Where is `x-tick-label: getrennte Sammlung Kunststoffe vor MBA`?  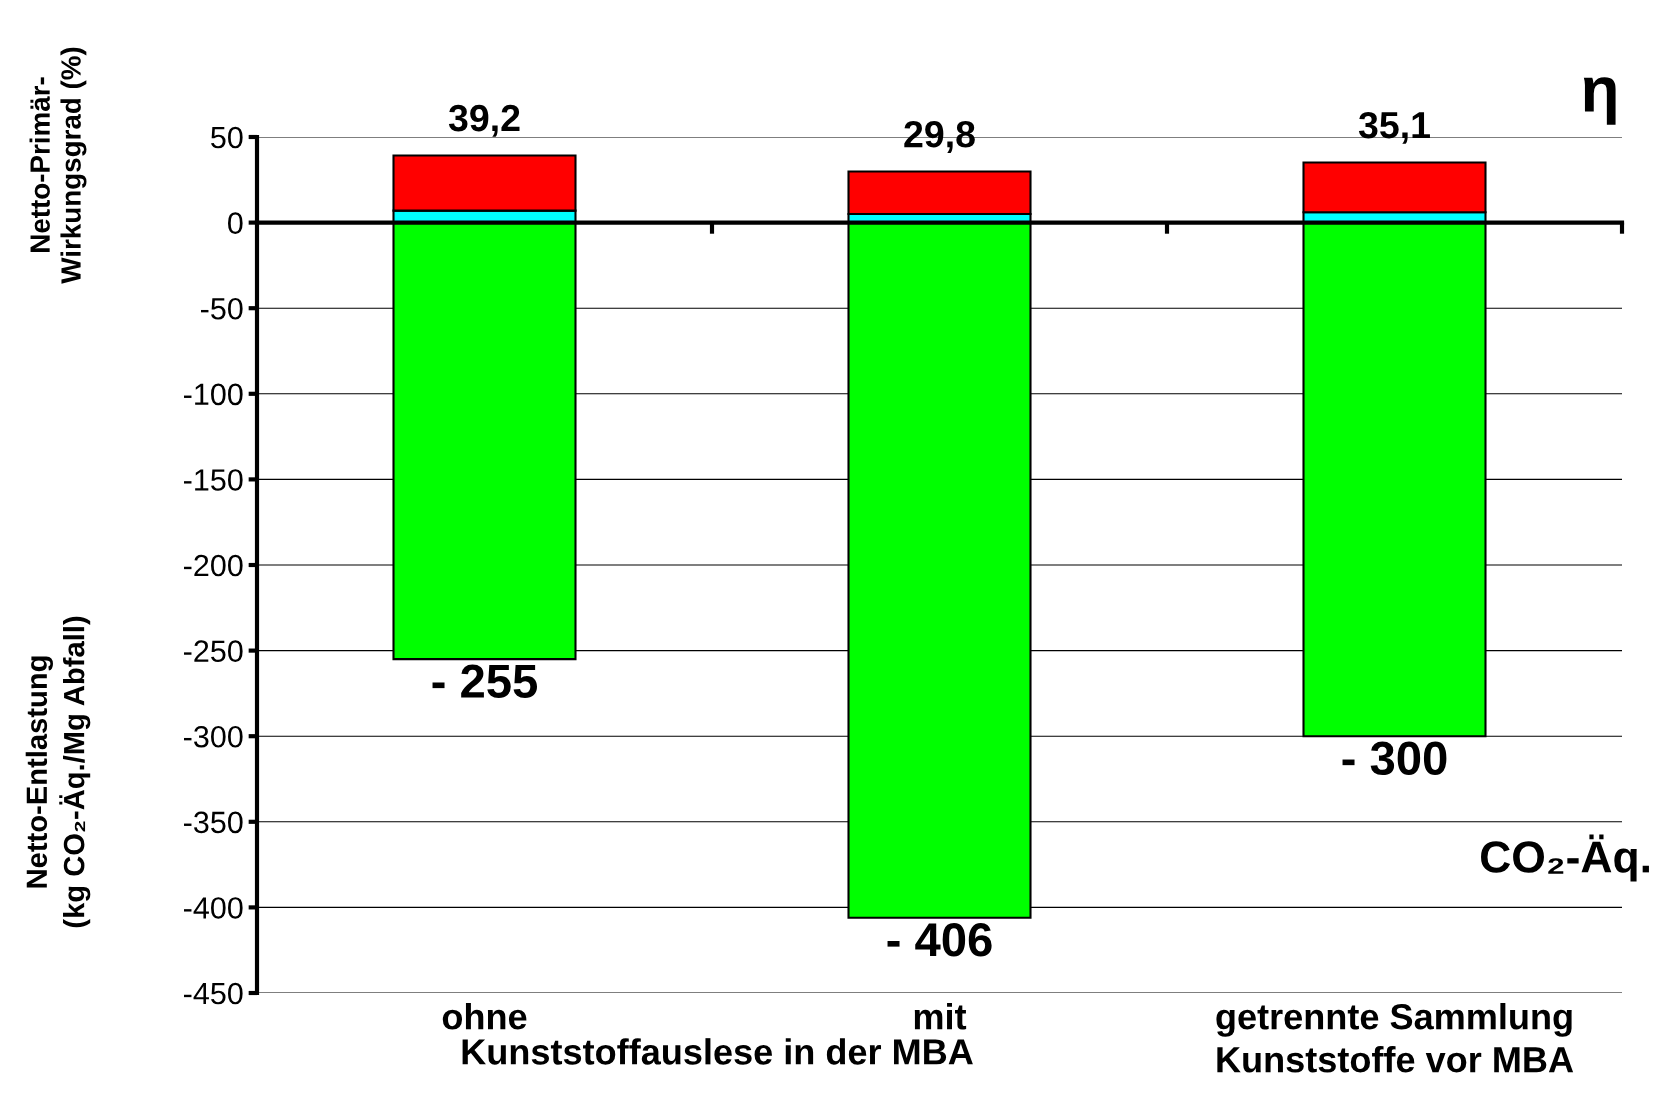
x-tick-label: getrennte Sammlung Kunststoffe vor MBA is located at coordinates (1395, 1038).